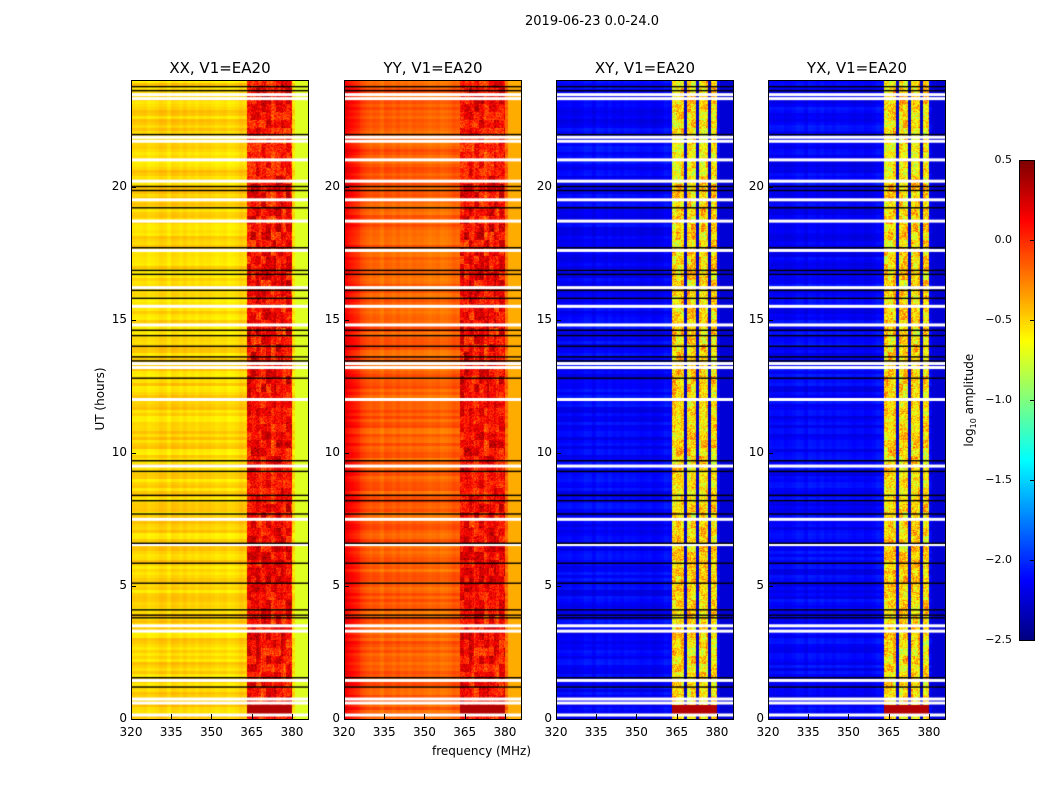  I want to click on y-axis-label: UT (hours), so click(100, 399).